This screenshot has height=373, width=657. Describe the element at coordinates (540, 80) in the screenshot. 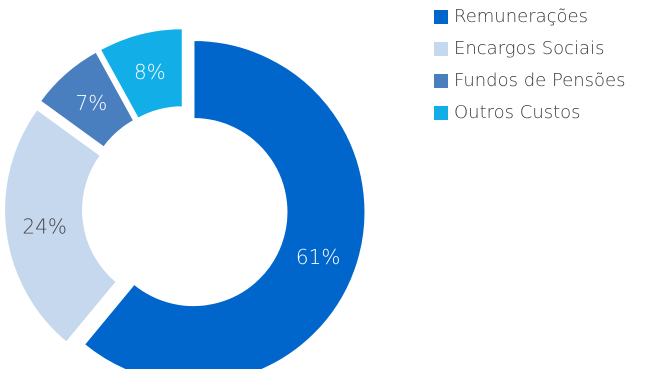

I see `legend-label-fundos-de-pensoes: Fundos de Pensões` at that location.